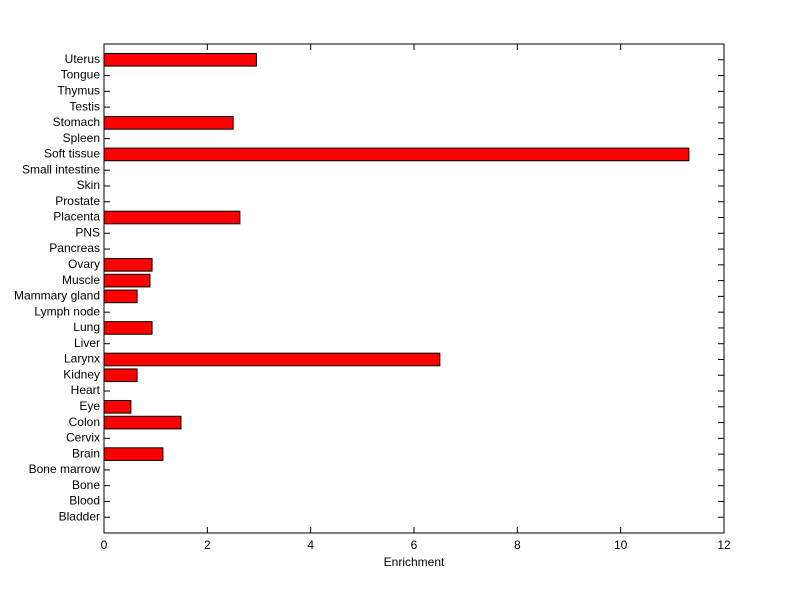  I want to click on y-tick-label: Colon, so click(84, 422).